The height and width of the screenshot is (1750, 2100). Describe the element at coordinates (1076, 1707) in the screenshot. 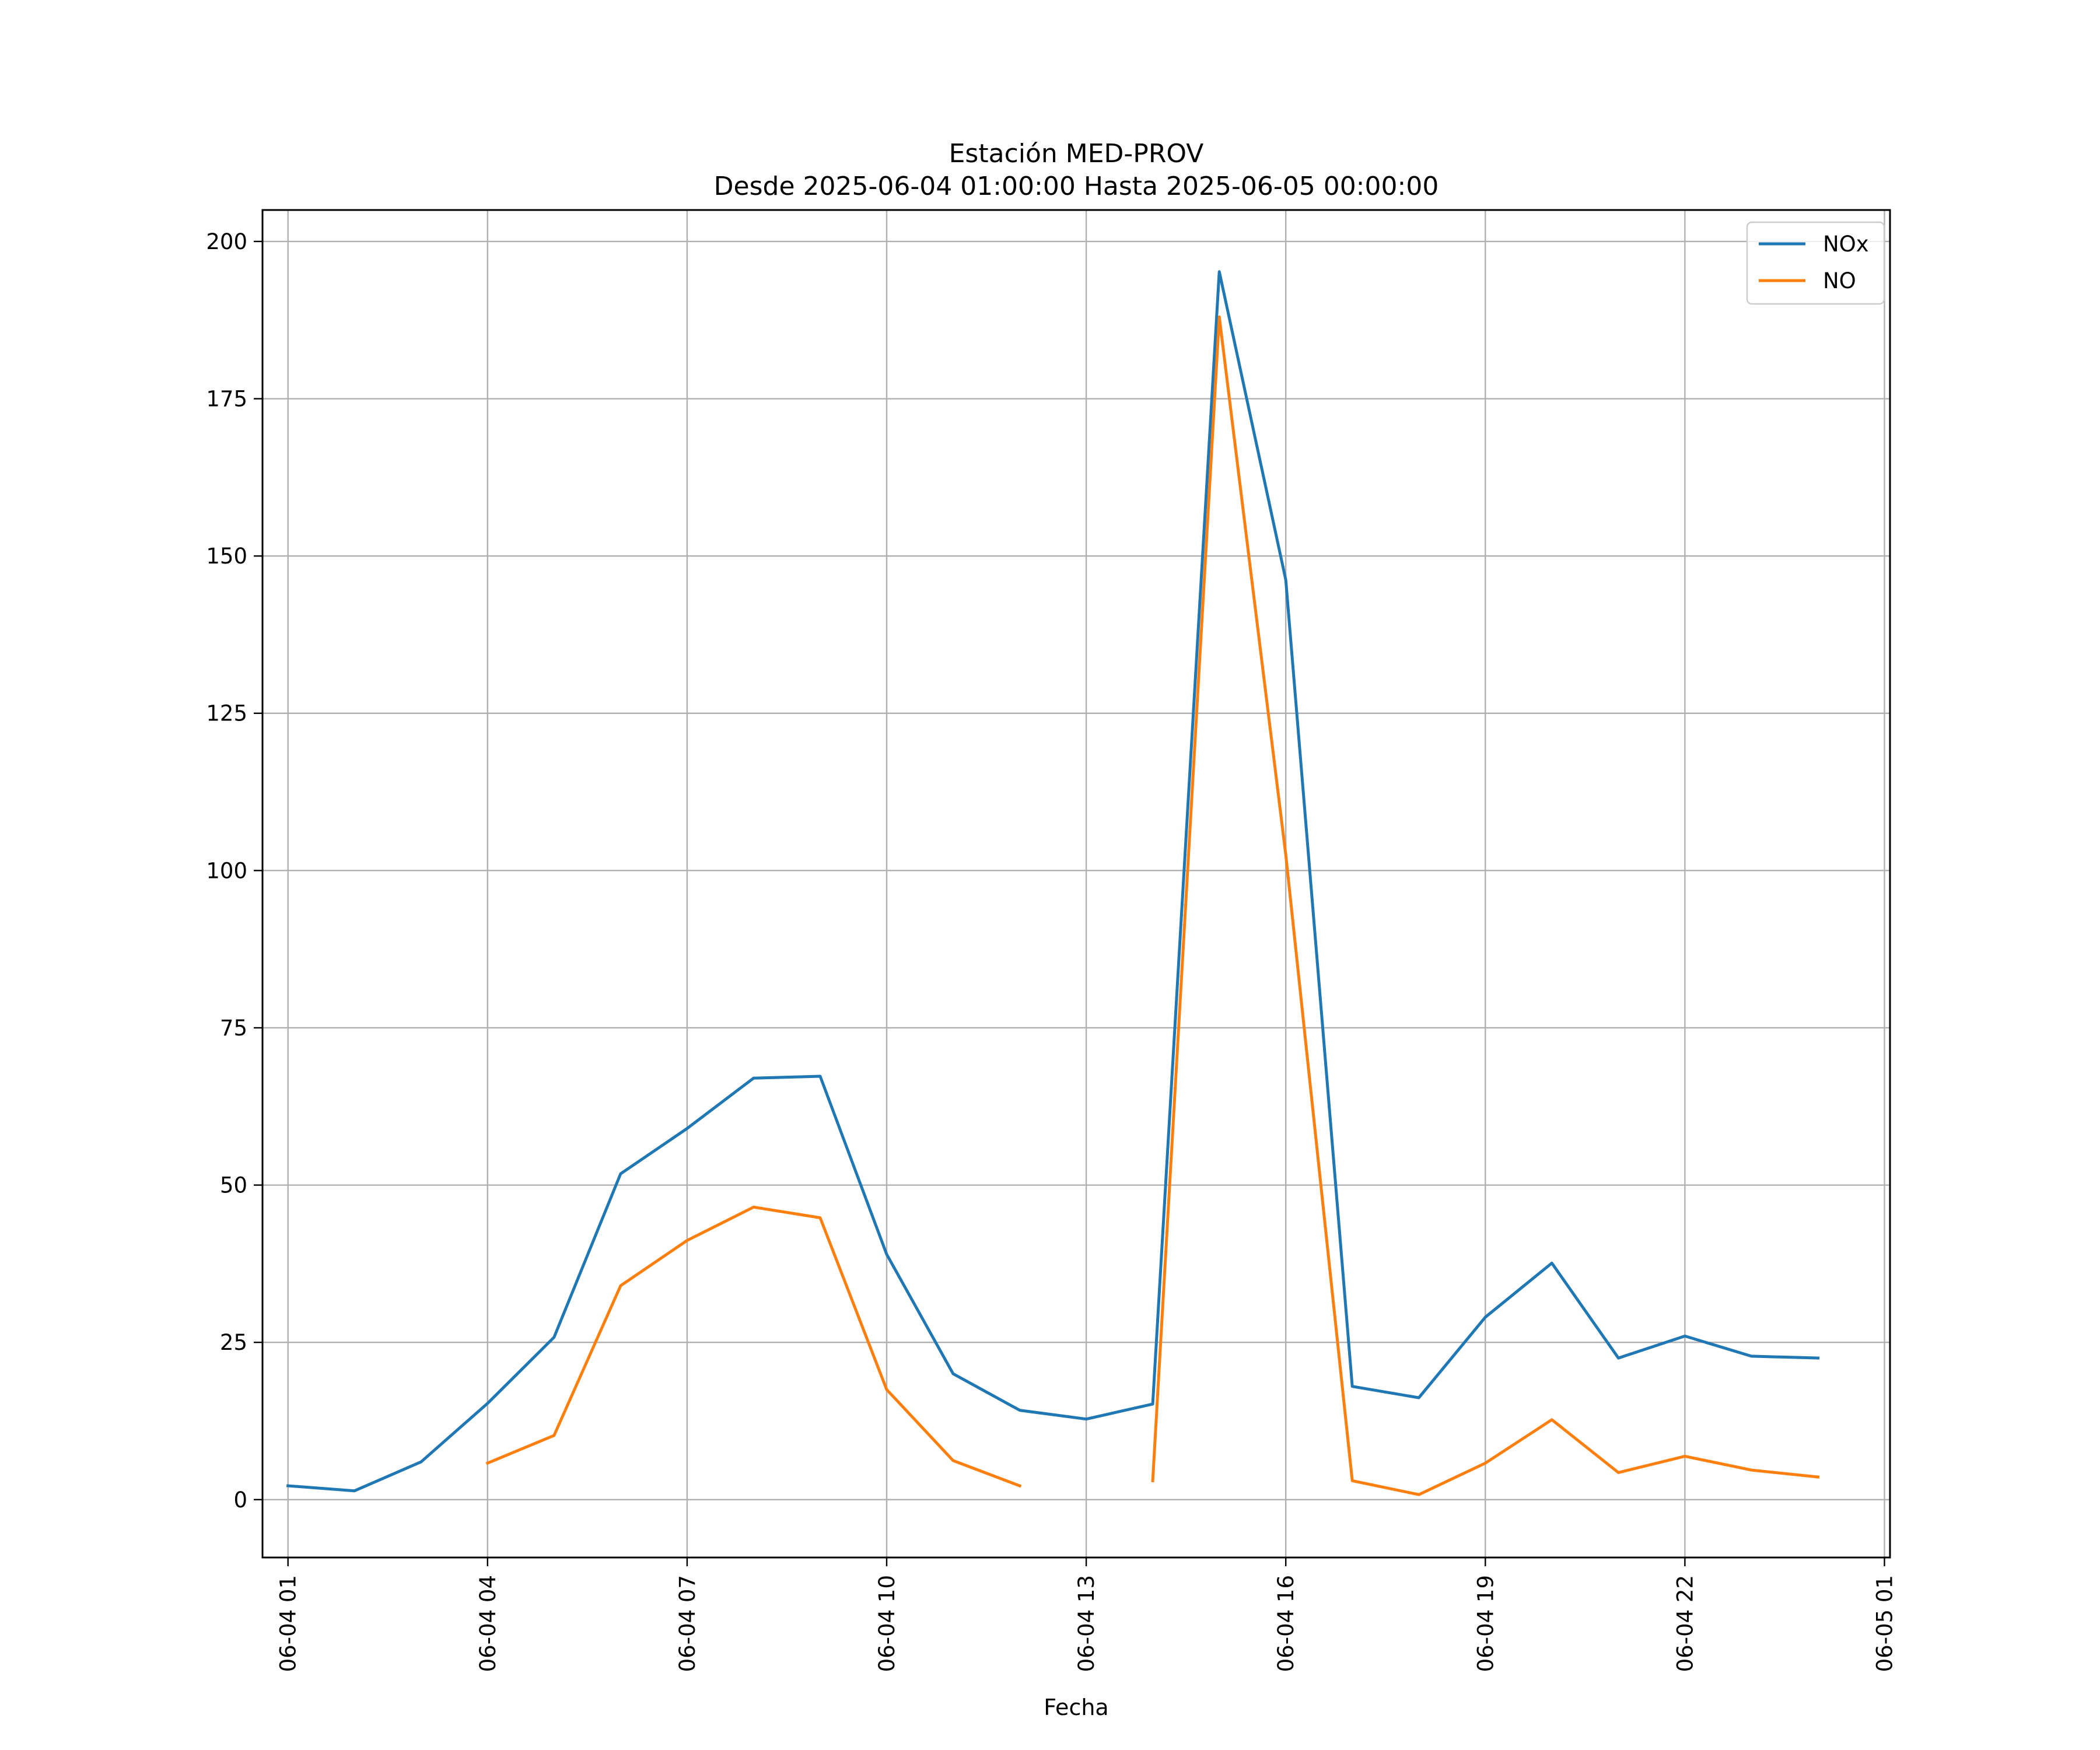

I see `x-axis-label: Fecha` at that location.